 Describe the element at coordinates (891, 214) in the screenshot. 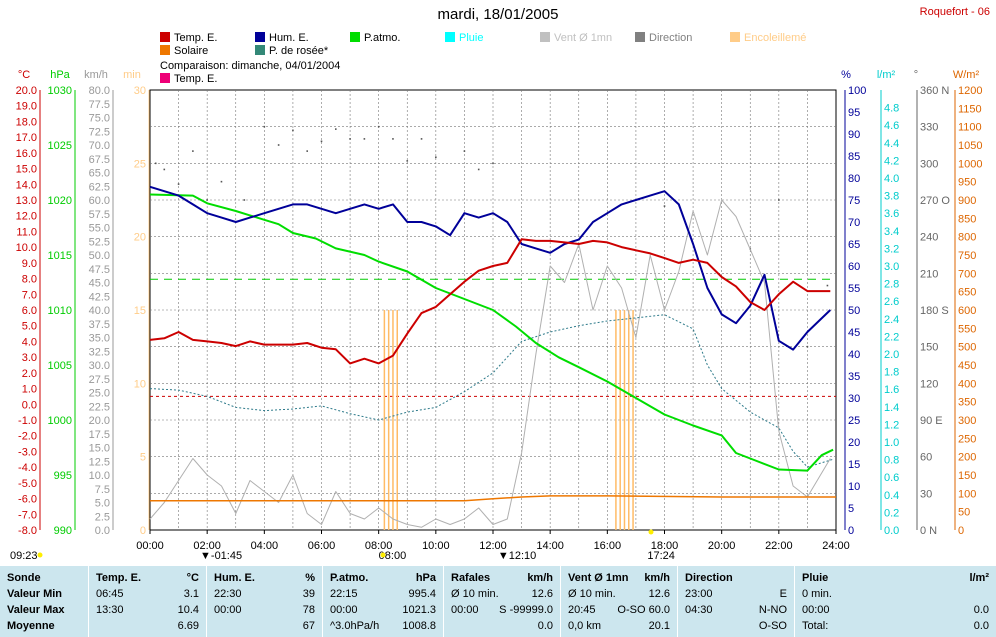

I see `axis-tick-label-rain: 3.6` at that location.